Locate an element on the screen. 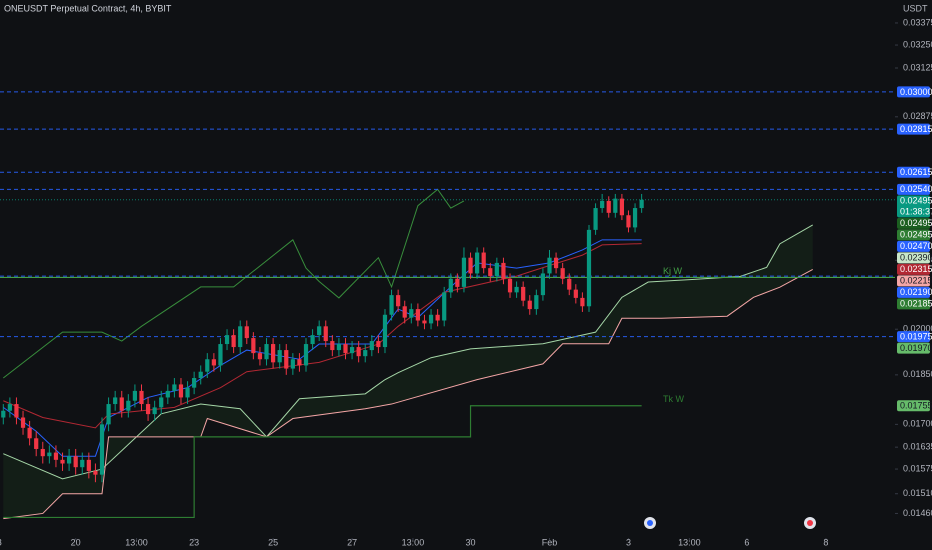 This screenshot has height=550, width=932. y-tick-label: 0.01575 is located at coordinates (917, 468).